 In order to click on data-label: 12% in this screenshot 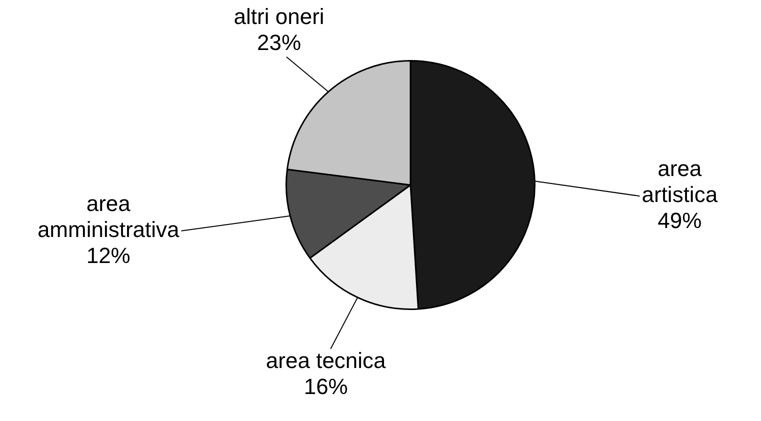, I will do `click(108, 255)`.